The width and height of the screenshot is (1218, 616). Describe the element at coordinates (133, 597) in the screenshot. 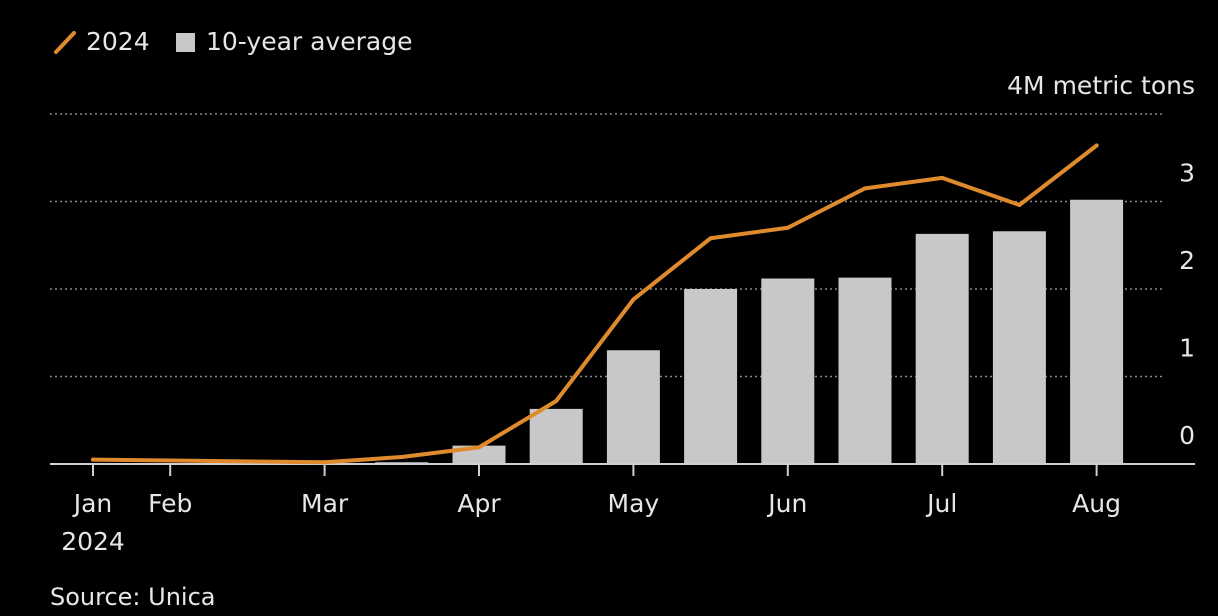

I see `source-note: Source: Unica` at that location.